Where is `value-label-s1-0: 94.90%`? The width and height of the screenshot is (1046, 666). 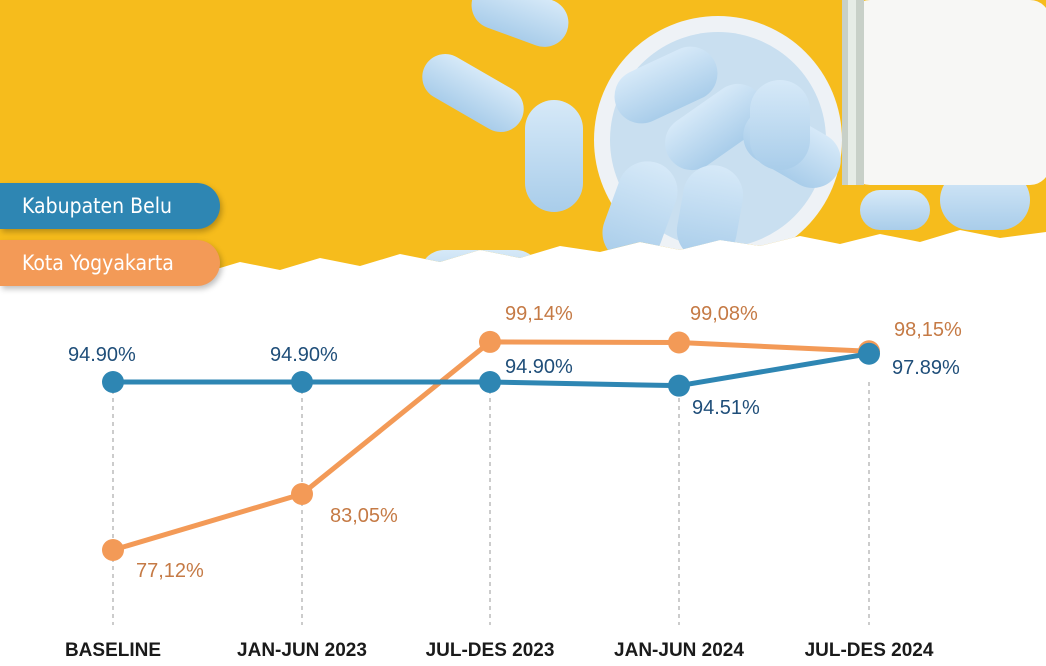
value-label-s1-0: 94.90% is located at coordinates (102, 355).